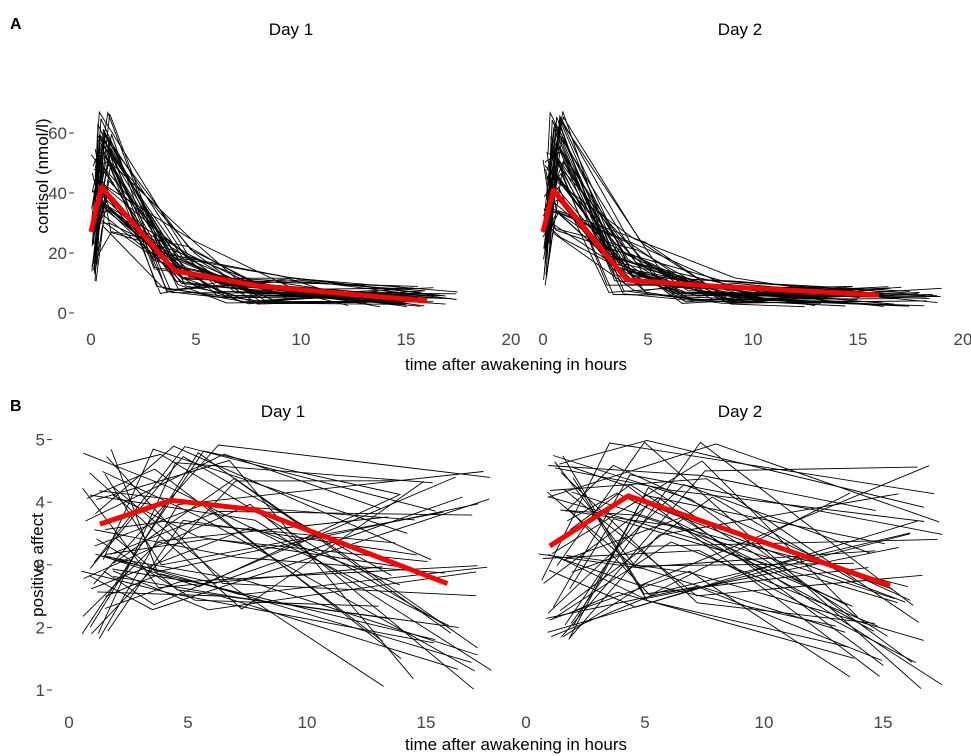 Image resolution: width=971 pixels, height=756 pixels. I want to click on x-tick-label-a-f1-4: 20, so click(511, 339).